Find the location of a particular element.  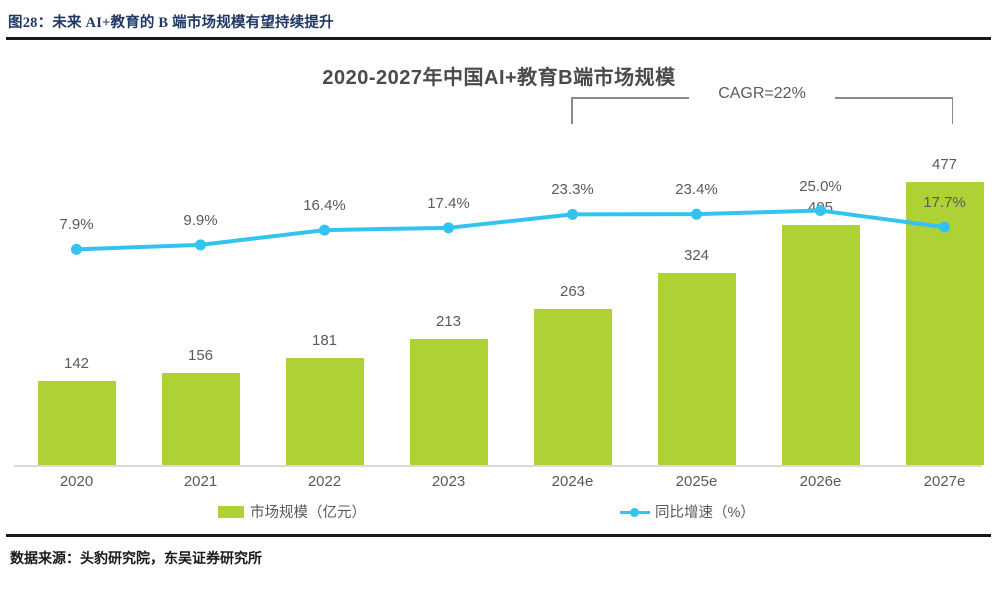

growth-marker-2020 is located at coordinates (76, 249).